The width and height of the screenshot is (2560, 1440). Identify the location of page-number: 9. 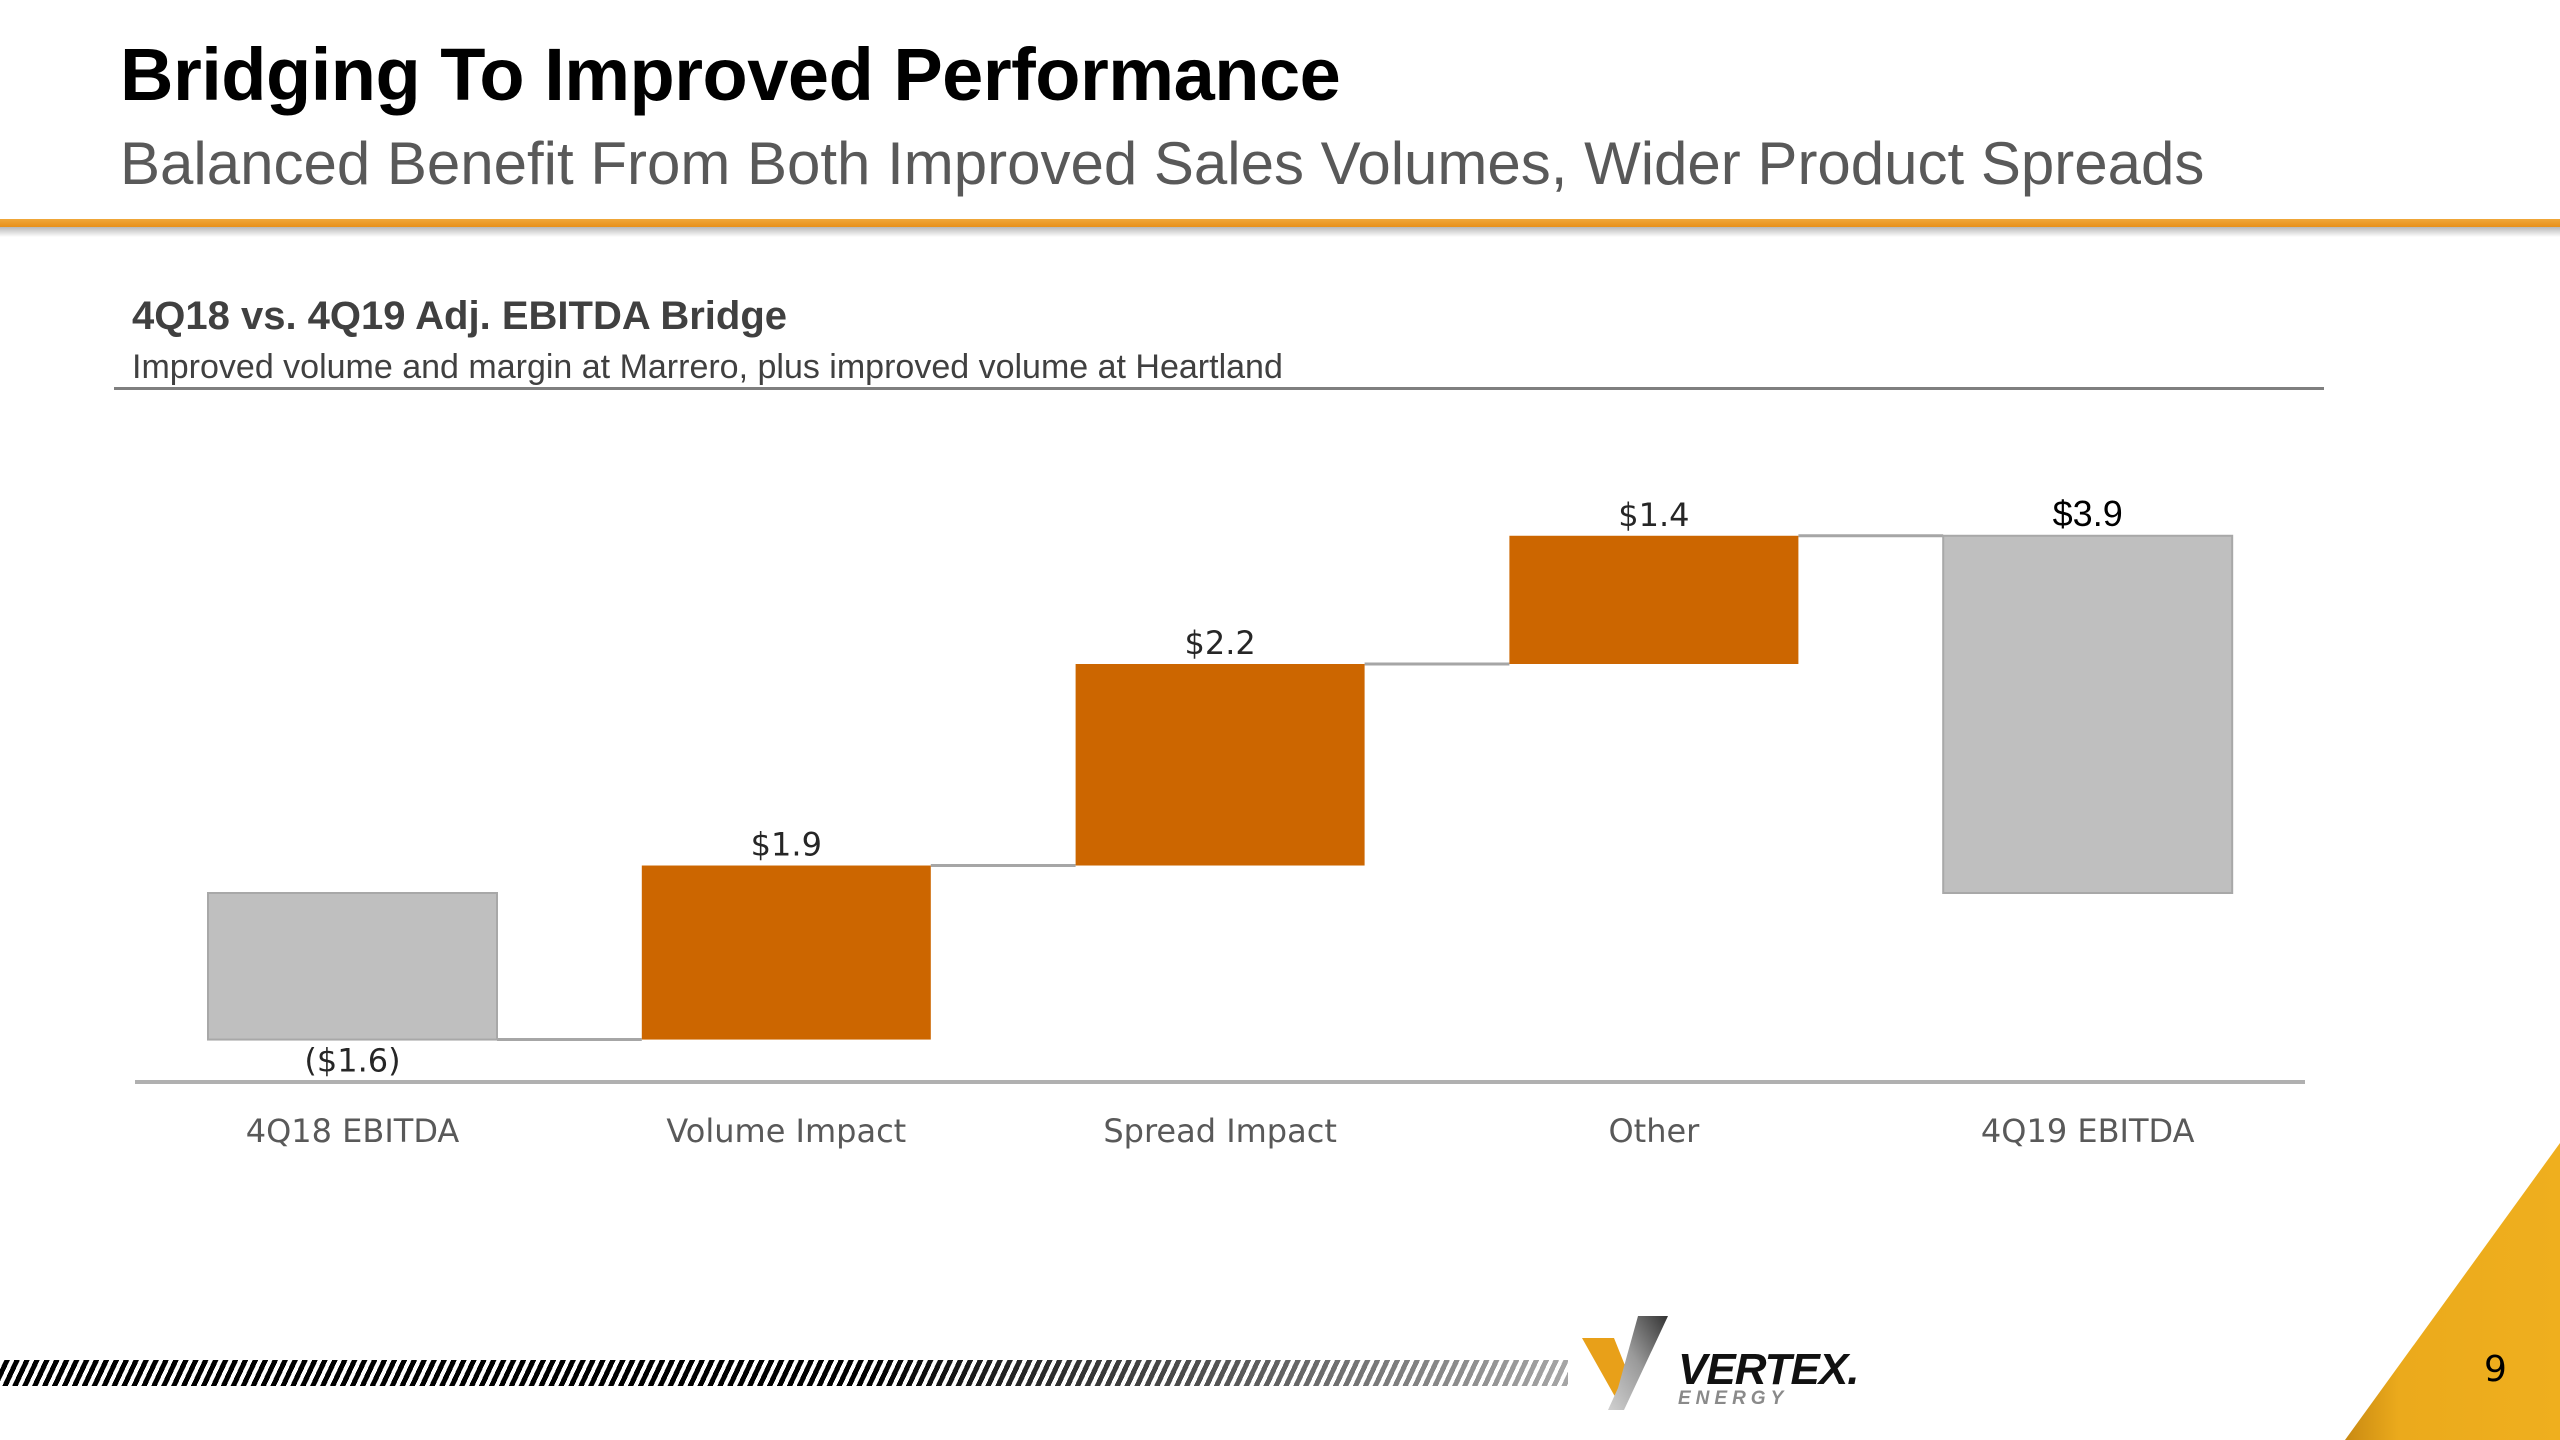
(2495, 1369).